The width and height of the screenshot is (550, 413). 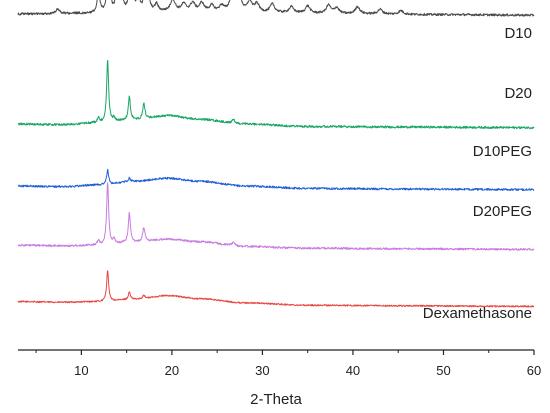 What do you see at coordinates (276, 8) in the screenshot?
I see `series-trace-dexamethasone` at bounding box center [276, 8].